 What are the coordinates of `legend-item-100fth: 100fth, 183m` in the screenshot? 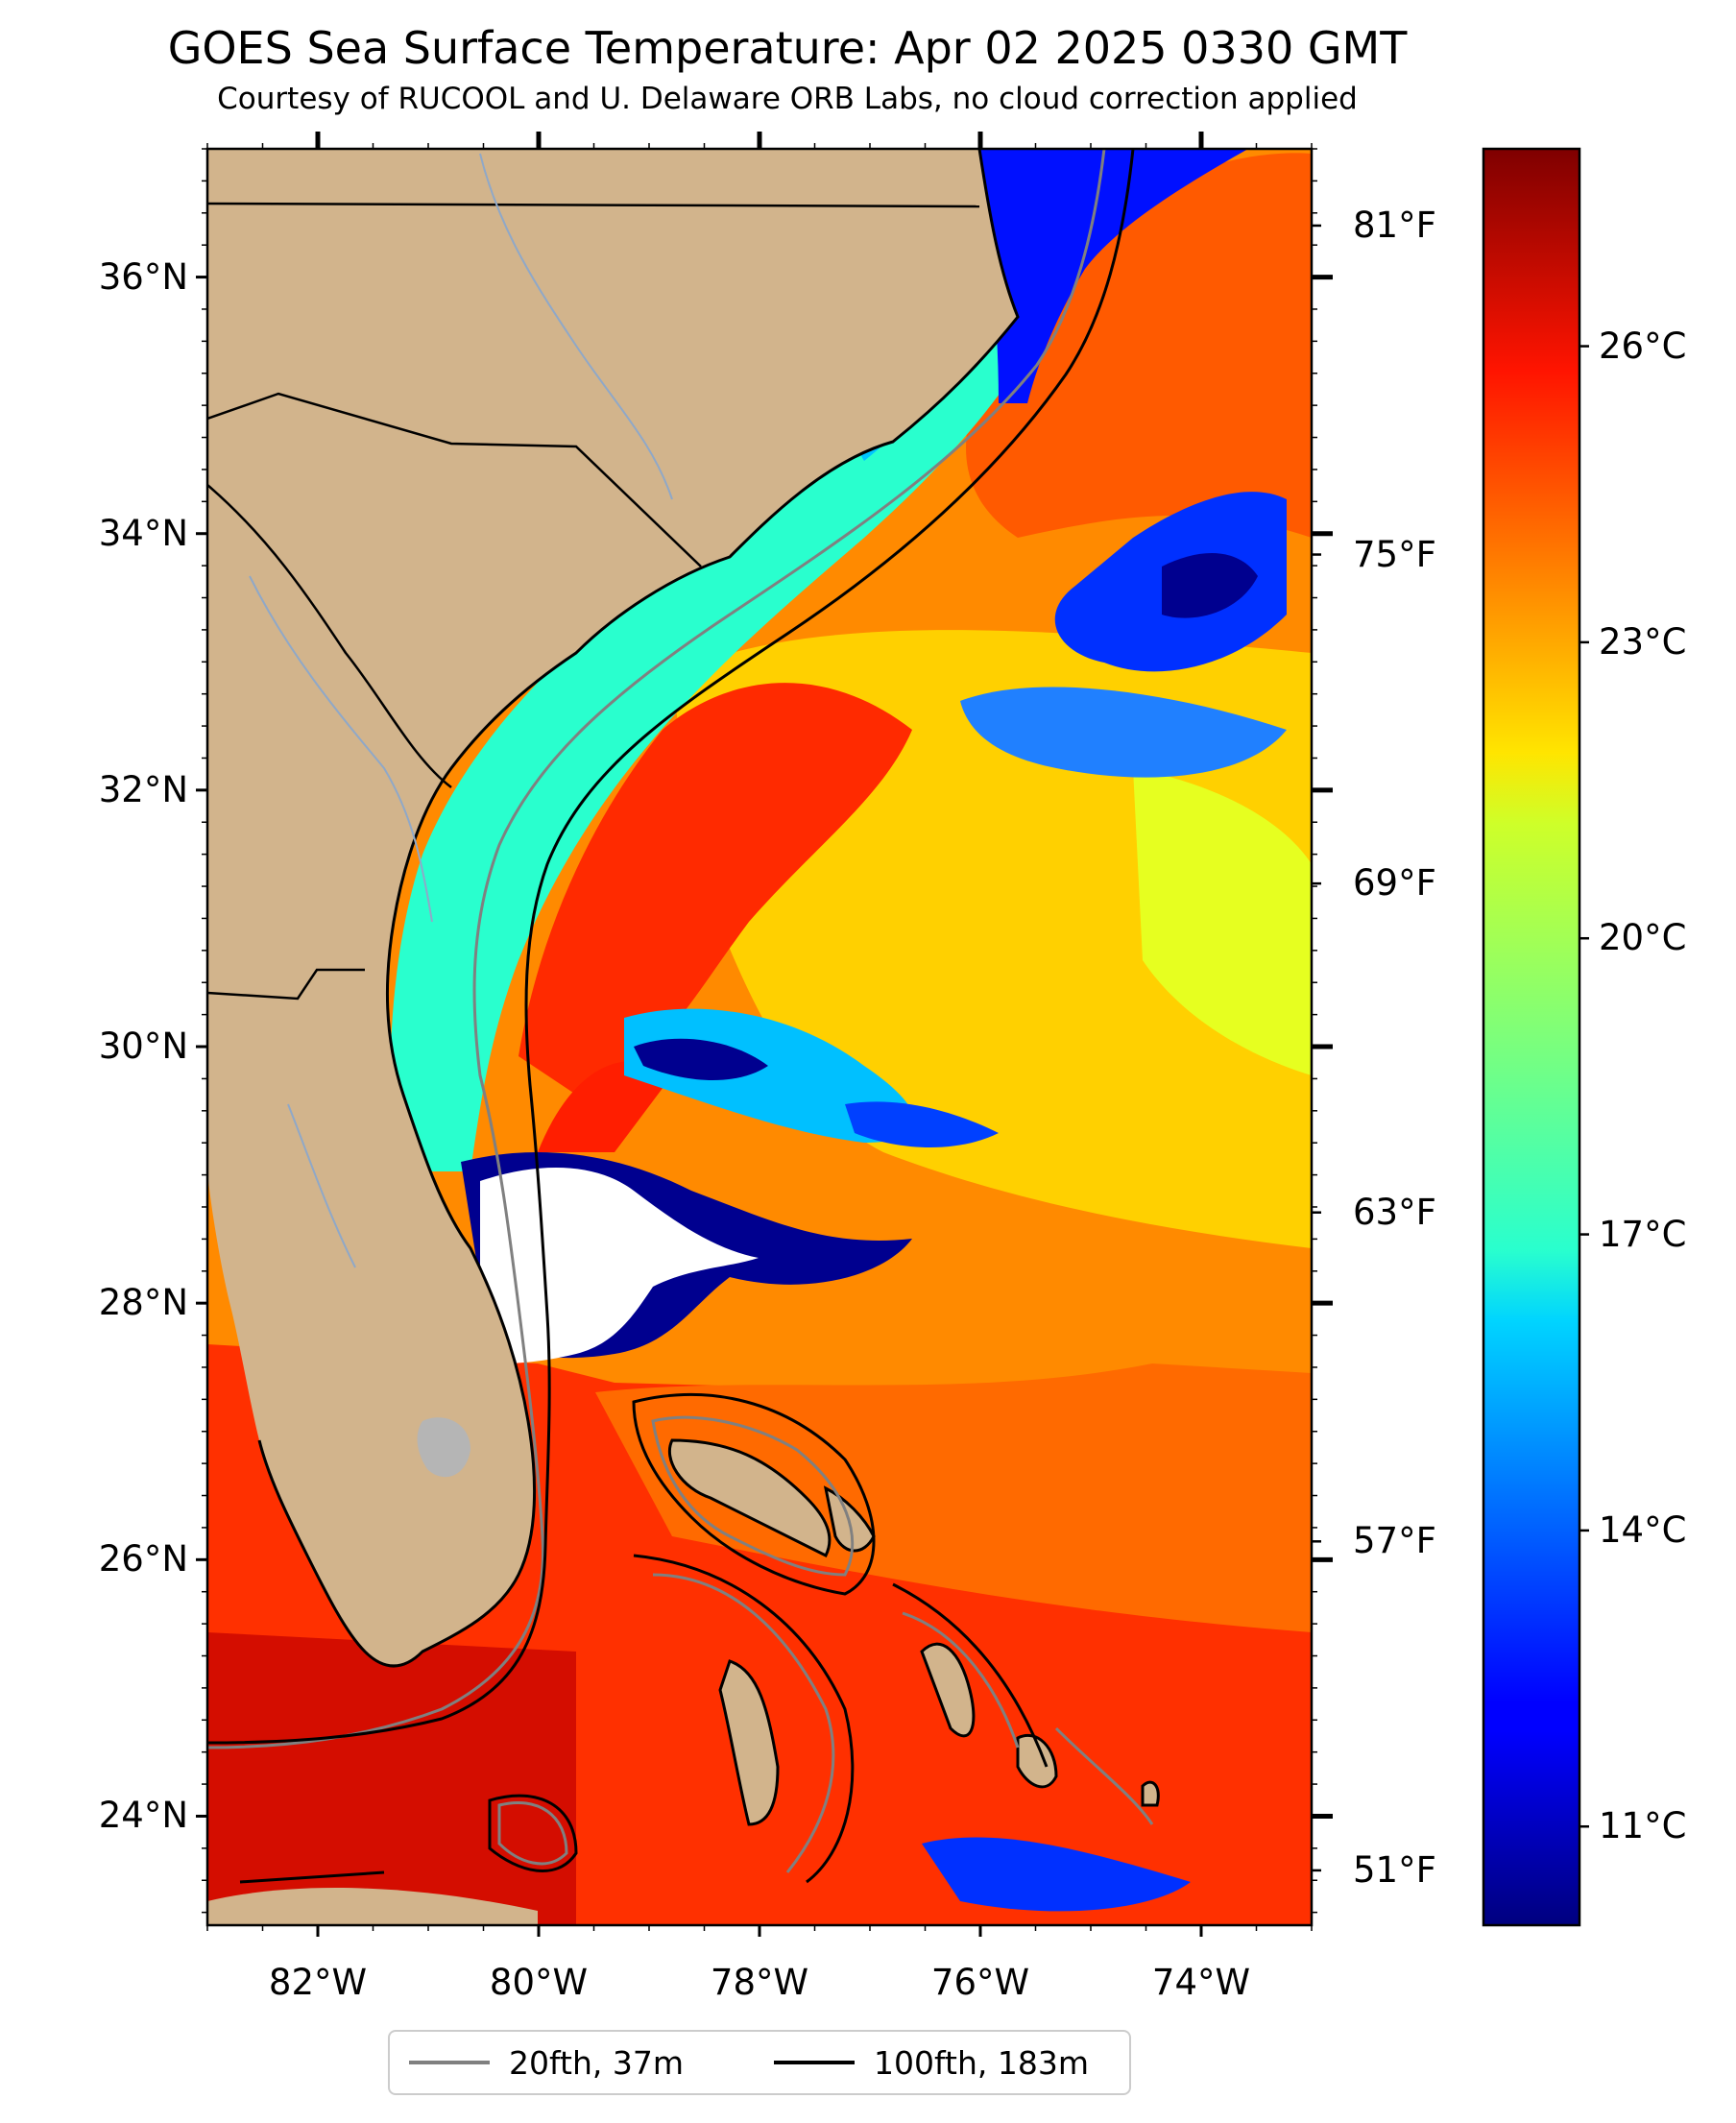 It's located at (931, 2062).